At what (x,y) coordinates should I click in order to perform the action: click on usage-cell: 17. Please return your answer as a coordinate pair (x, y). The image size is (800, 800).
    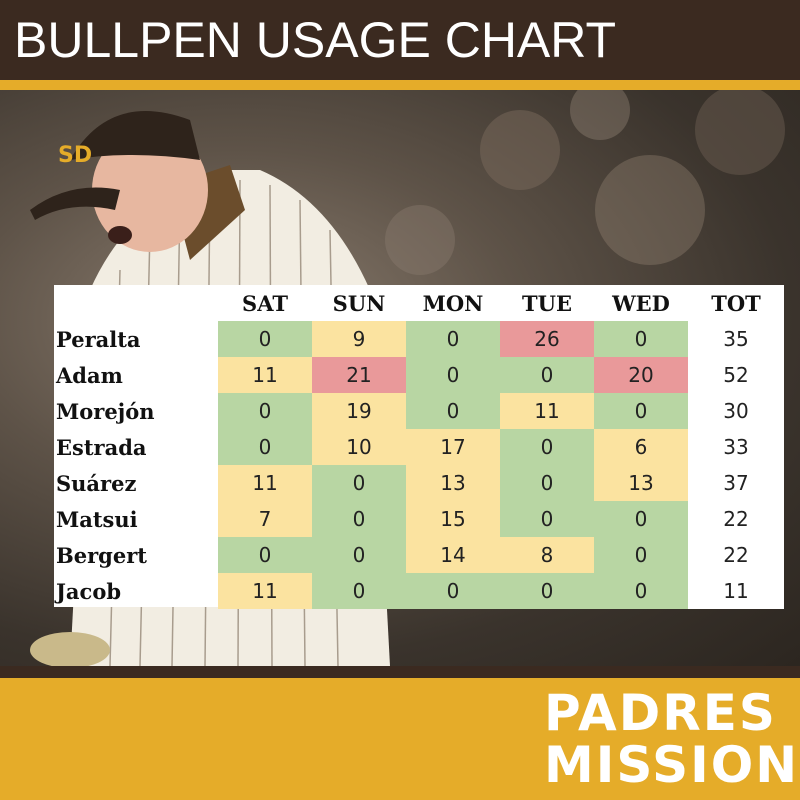
    Looking at the image, I should click on (453, 447).